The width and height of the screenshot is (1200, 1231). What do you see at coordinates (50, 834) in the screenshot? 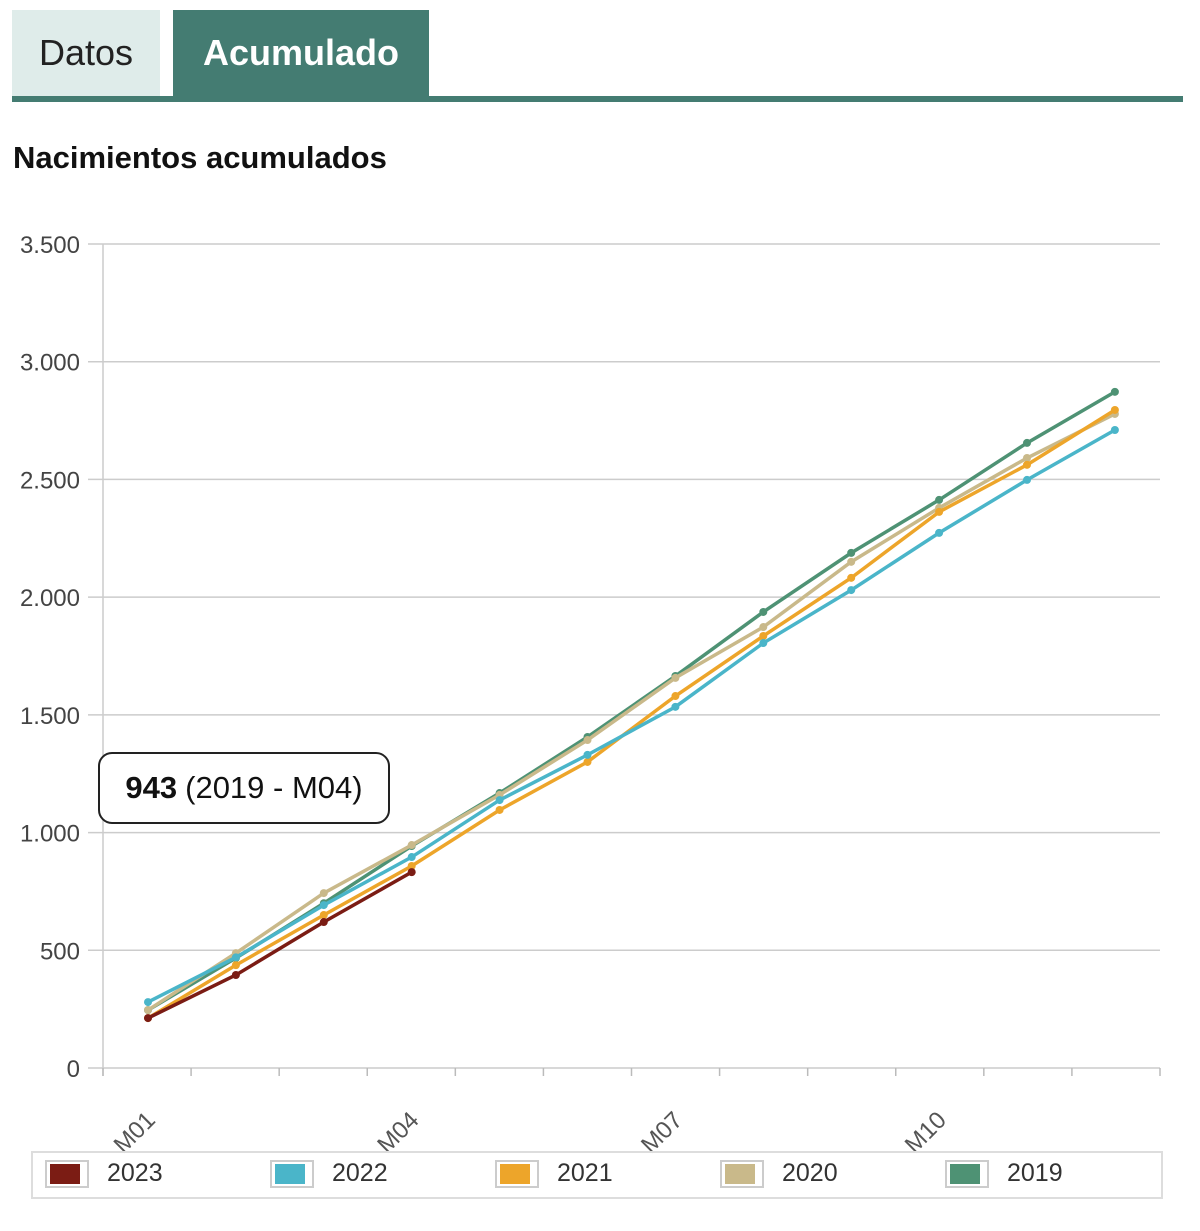
I see `y-tick-label: 1.000` at bounding box center [50, 834].